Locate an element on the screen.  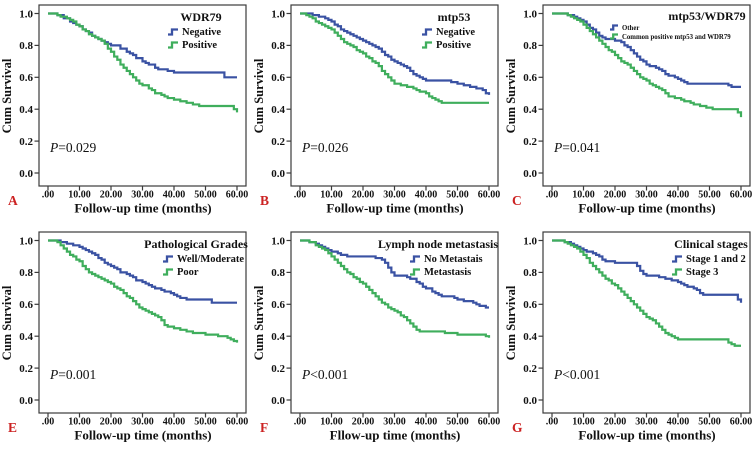
legend-label: No Metastais is located at coordinates (453, 259).